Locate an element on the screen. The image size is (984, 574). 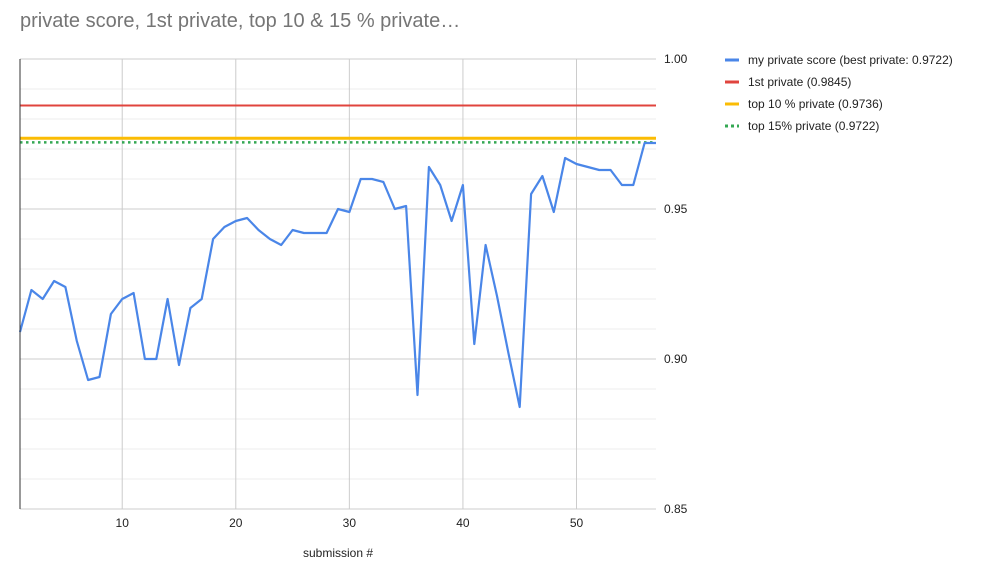
x-tick-label: 10 is located at coordinates (123, 523).